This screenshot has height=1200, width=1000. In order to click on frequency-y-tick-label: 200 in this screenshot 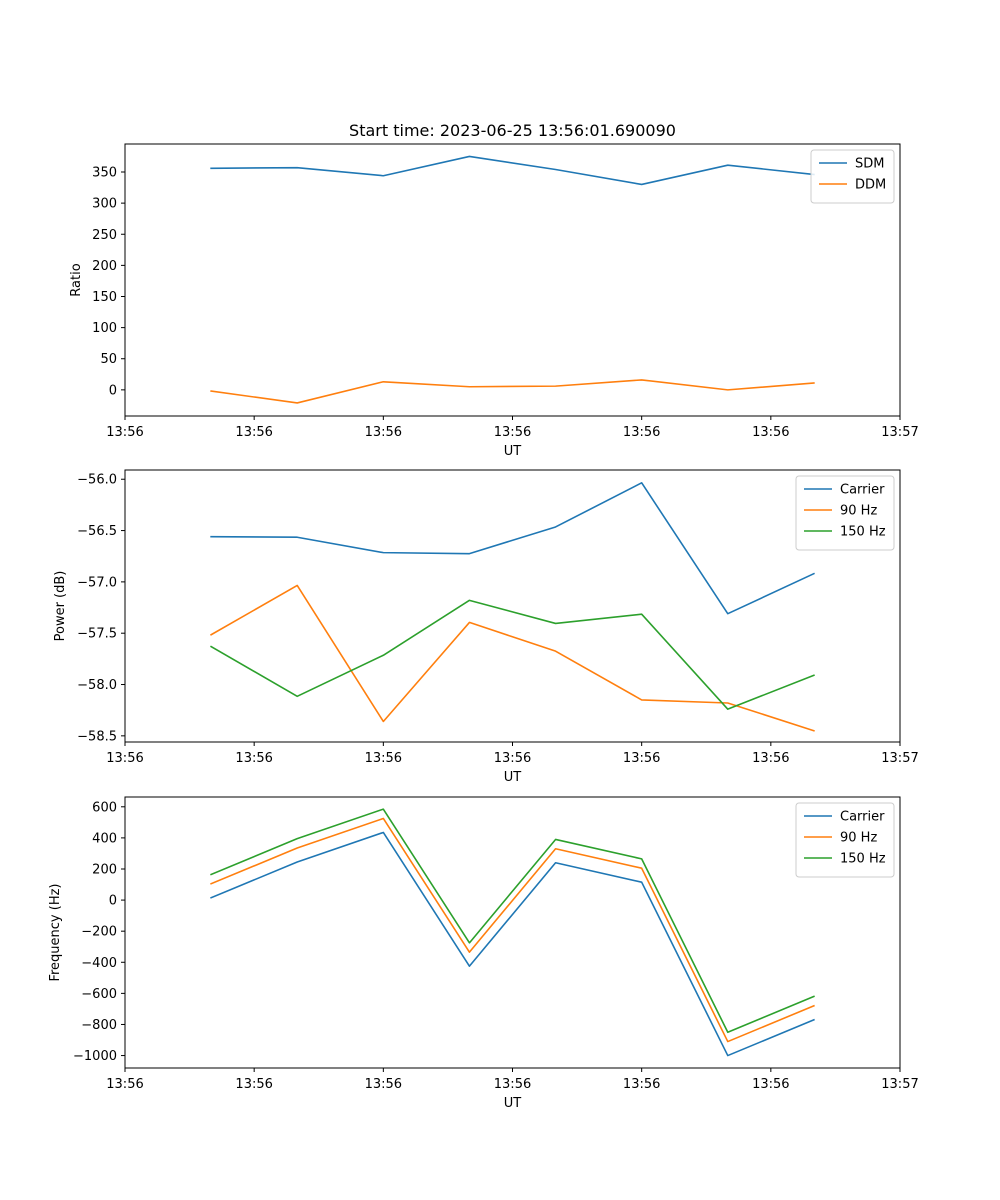, I will do `click(104, 869)`.